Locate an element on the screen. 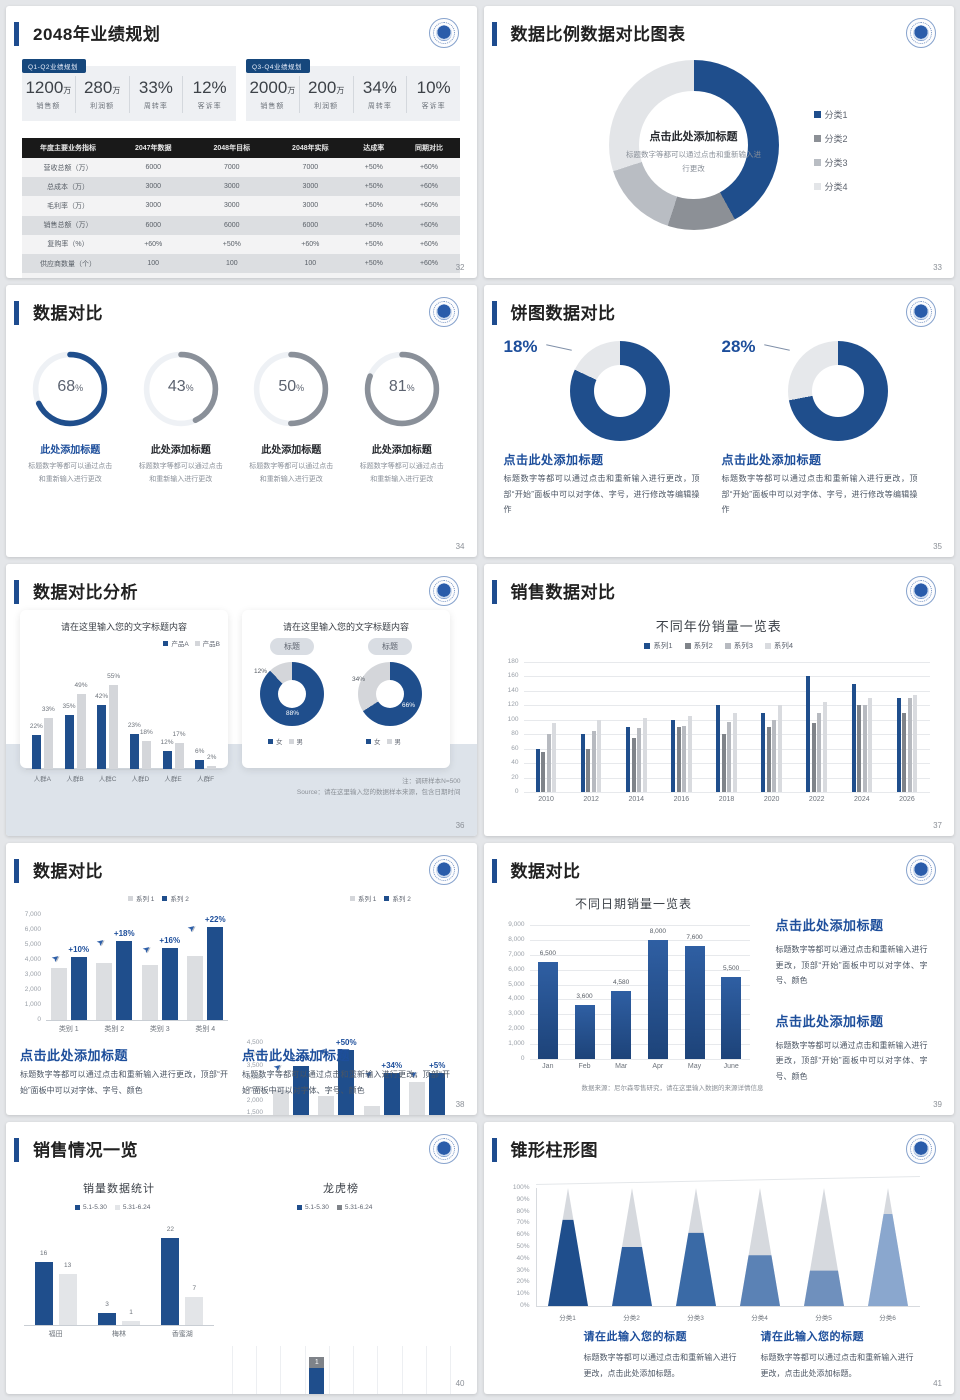  kpi-stat: 12% 客诉率 is located at coordinates (209, 94).